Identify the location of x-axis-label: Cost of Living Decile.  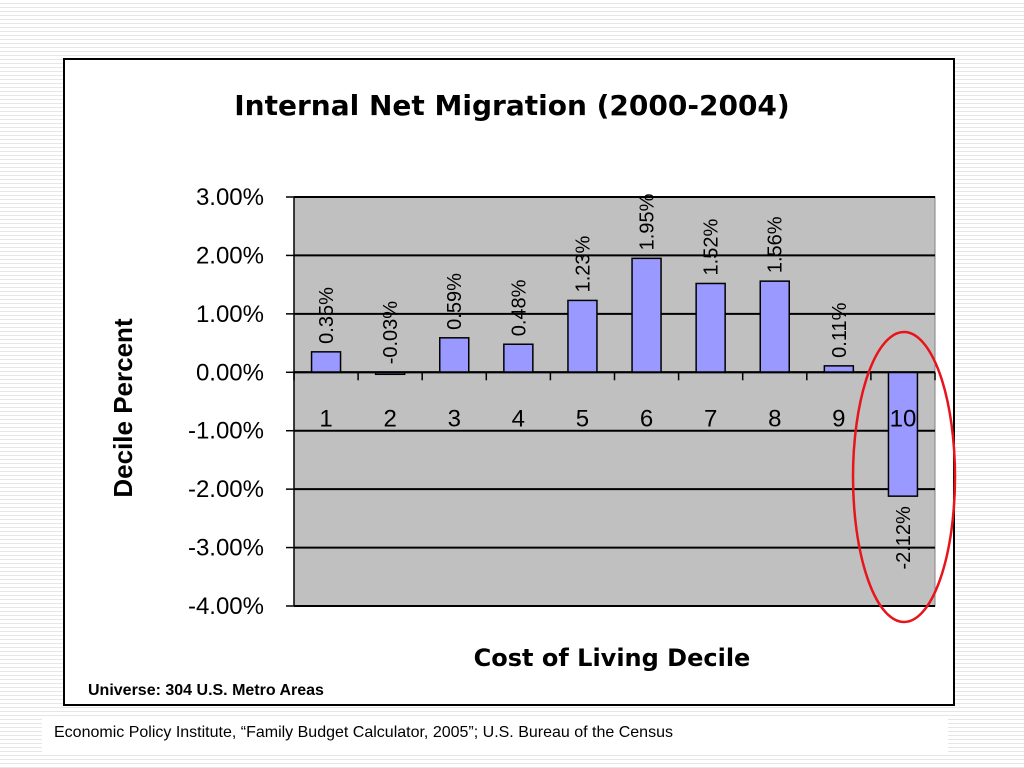
(612, 658).